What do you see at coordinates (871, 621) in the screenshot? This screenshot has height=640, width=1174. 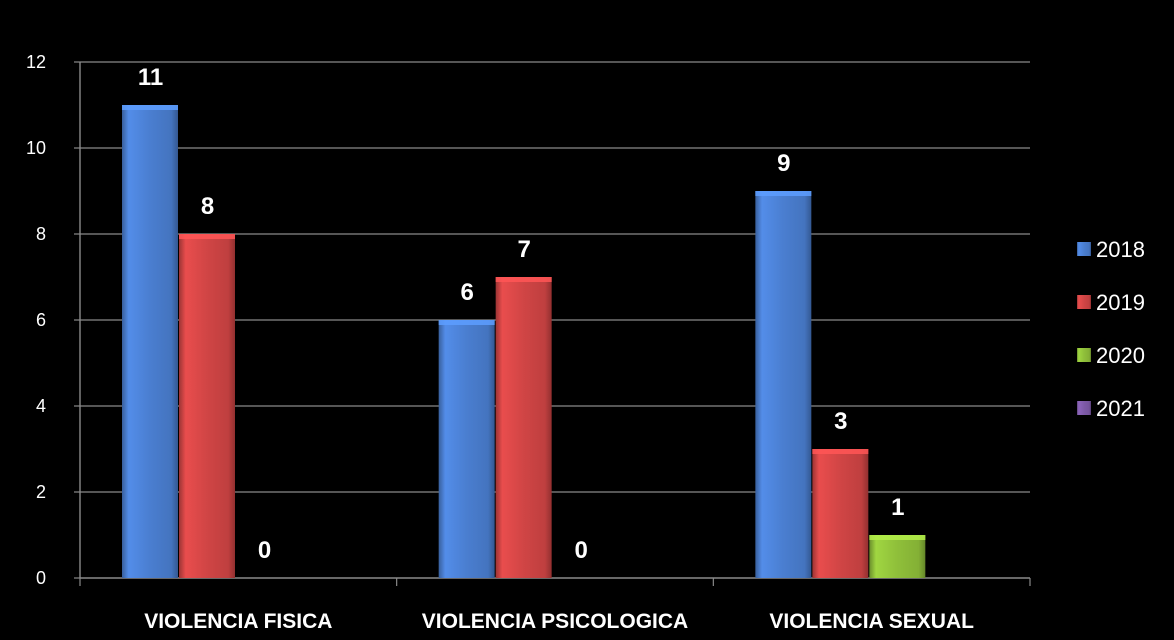 I see `x-tick-label-violencia-sexual: VIOLENCIA SEXUAL` at bounding box center [871, 621].